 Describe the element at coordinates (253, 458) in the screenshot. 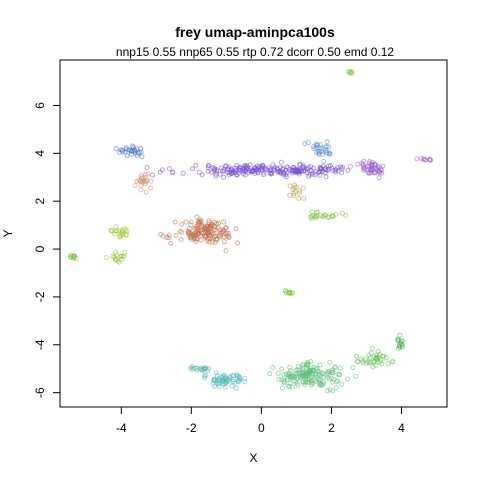

I see `x-axis-label: X` at that location.